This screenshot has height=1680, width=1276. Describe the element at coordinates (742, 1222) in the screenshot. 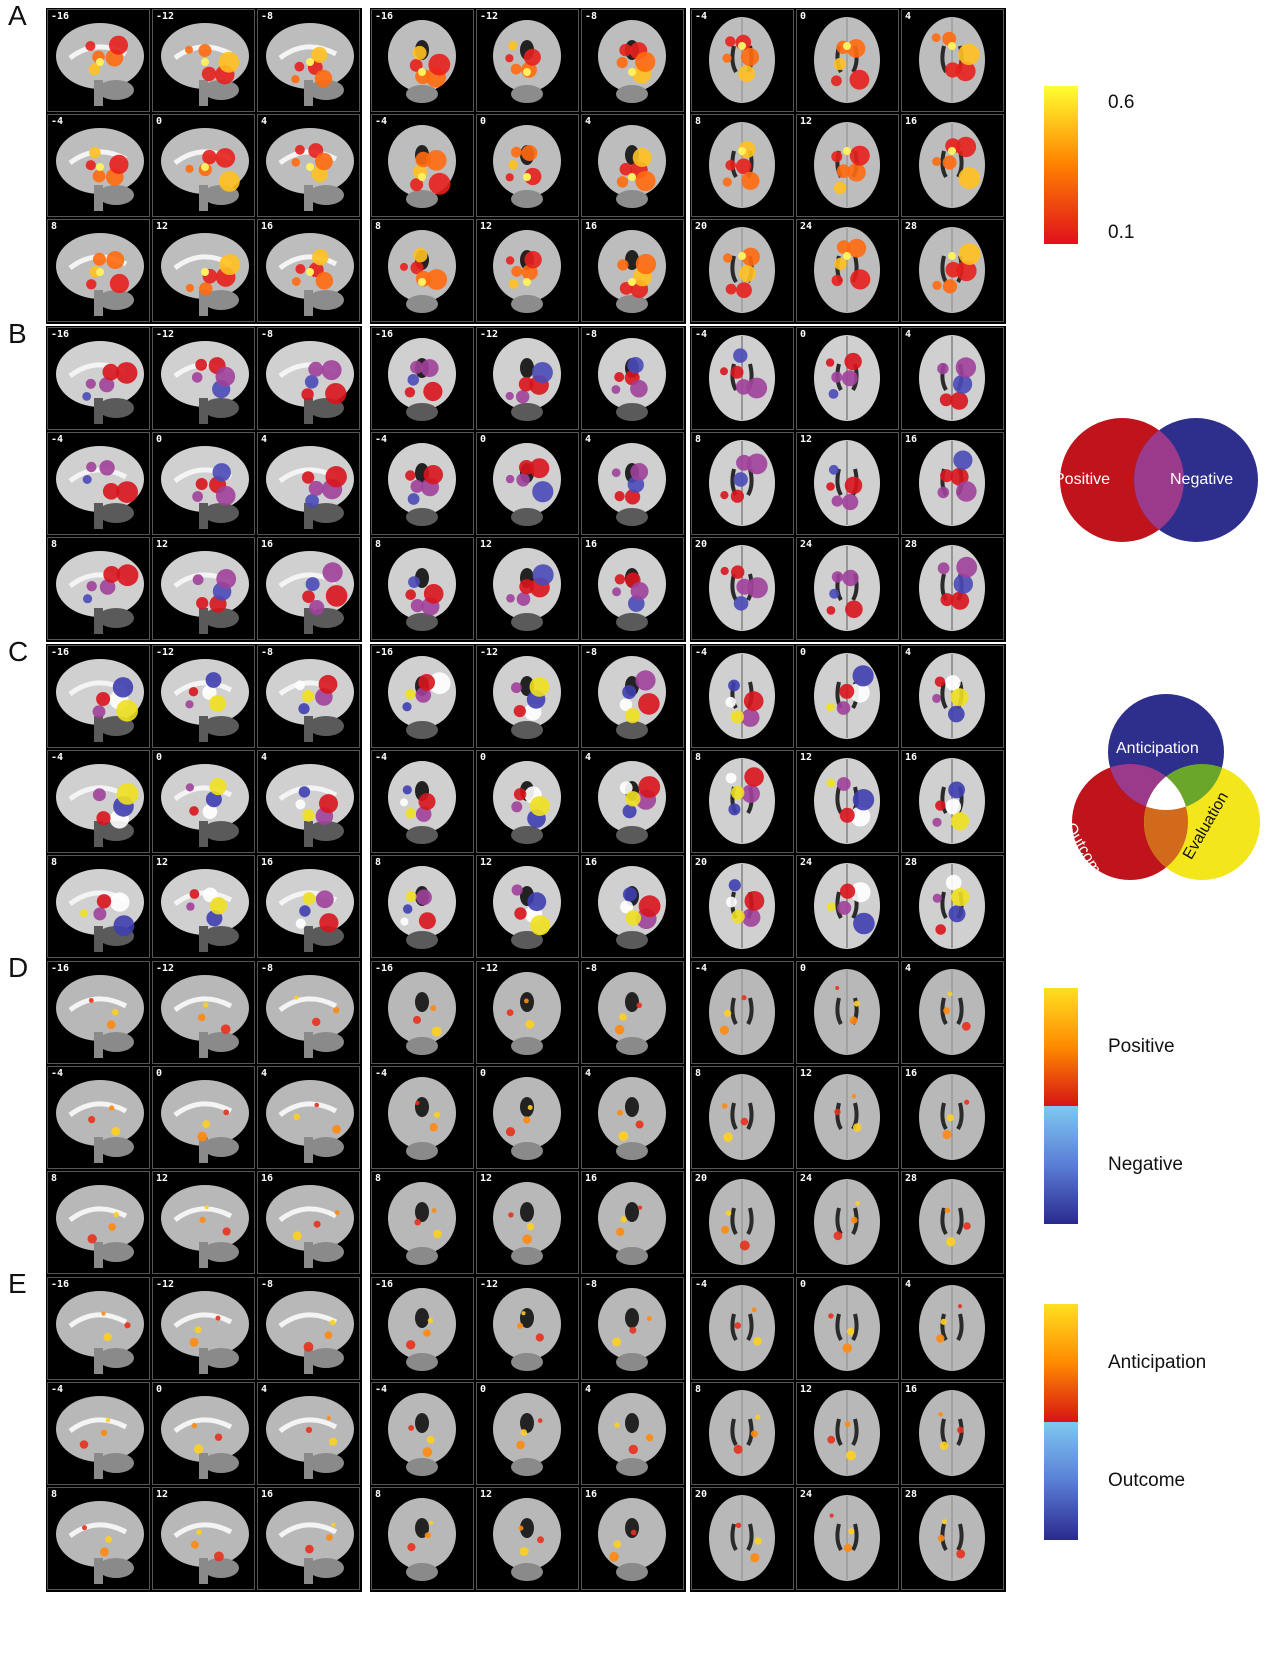

I see `brain-slice-cell: 20` at that location.